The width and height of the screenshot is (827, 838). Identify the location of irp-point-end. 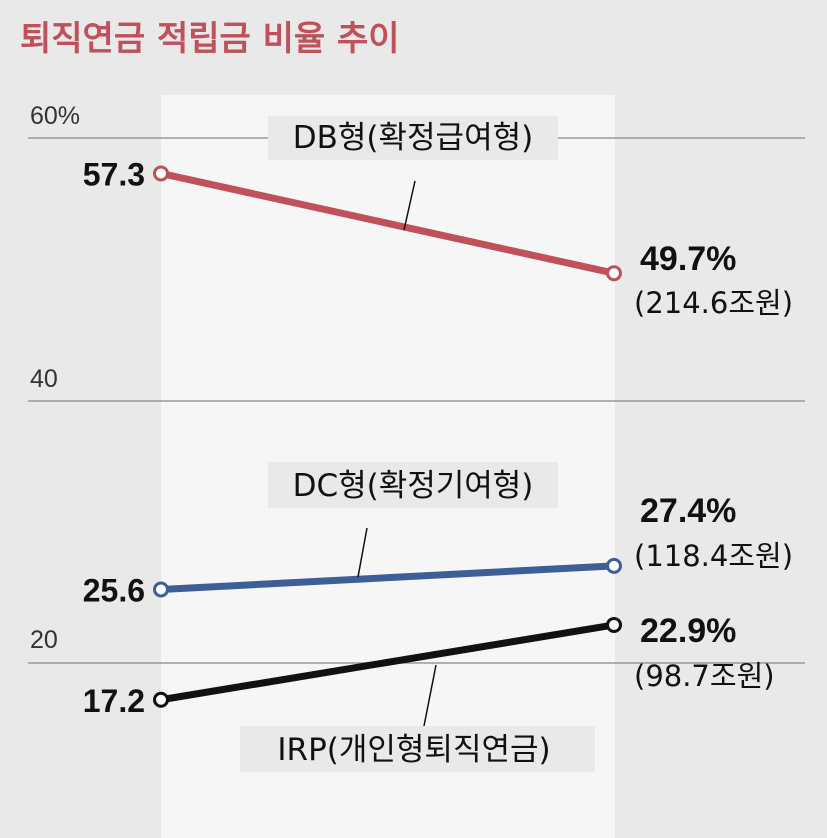
(614, 624).